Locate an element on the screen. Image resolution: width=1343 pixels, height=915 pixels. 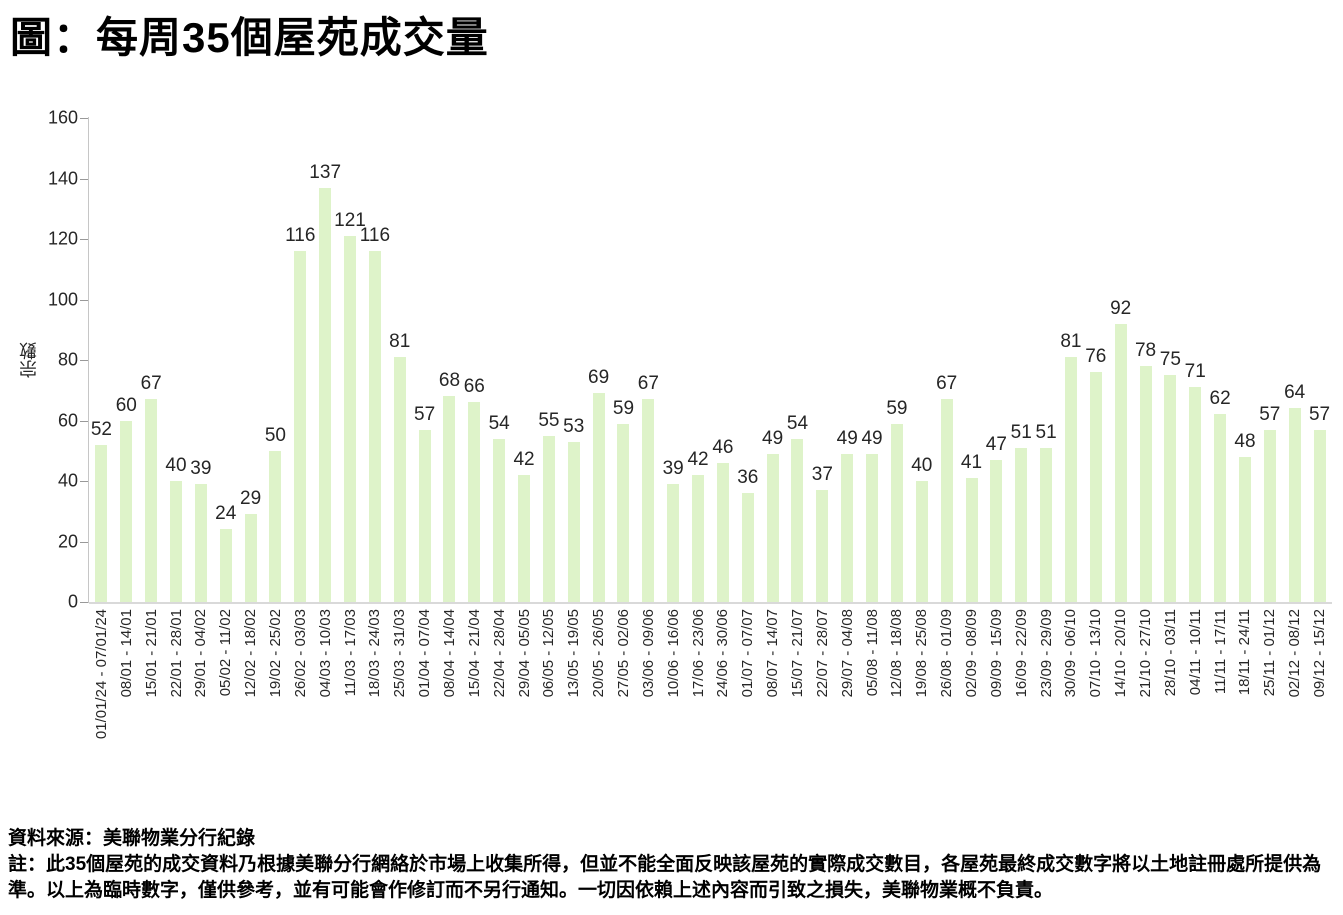
x-label-slot: 30/09 - 06/10 is located at coordinates (1071, 702).